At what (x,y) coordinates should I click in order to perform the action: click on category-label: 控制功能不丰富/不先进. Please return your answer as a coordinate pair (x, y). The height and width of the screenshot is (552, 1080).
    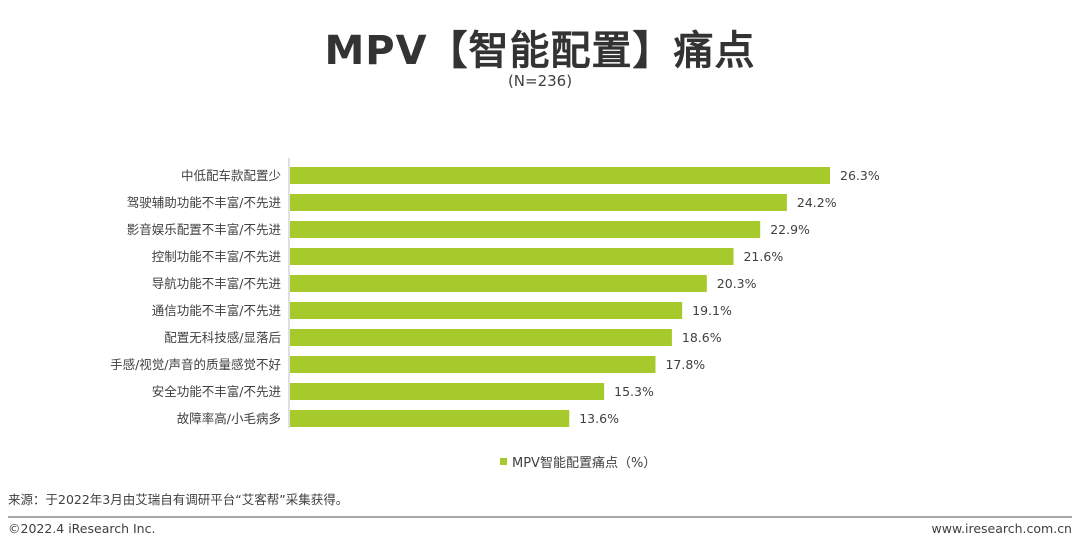
    Looking at the image, I should click on (217, 256).